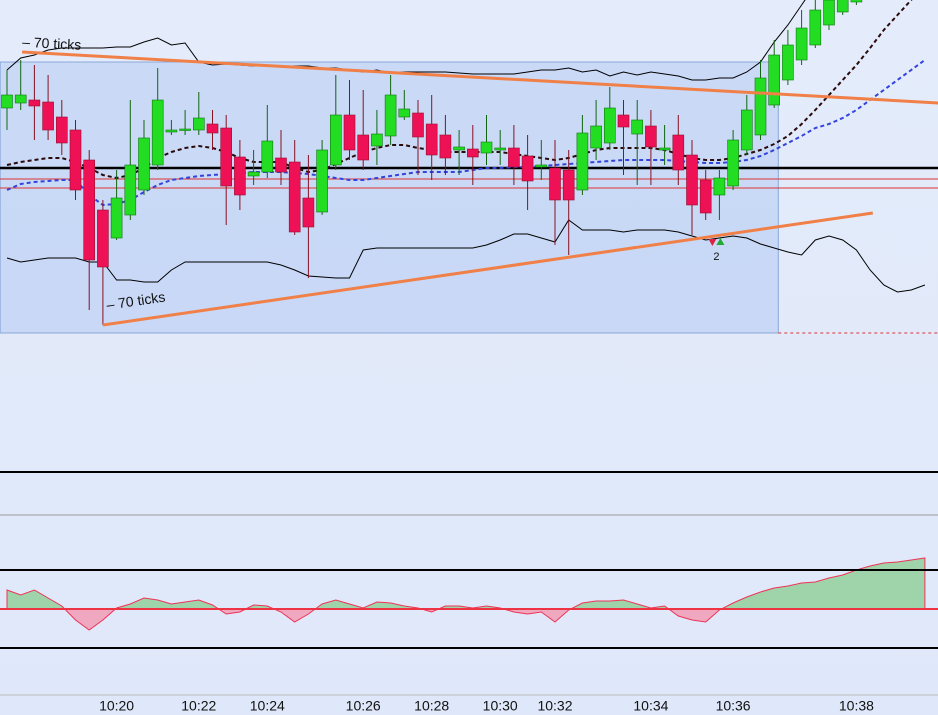 The width and height of the screenshot is (938, 715). I want to click on annotation: – 70 ticks, so click(52, 43).